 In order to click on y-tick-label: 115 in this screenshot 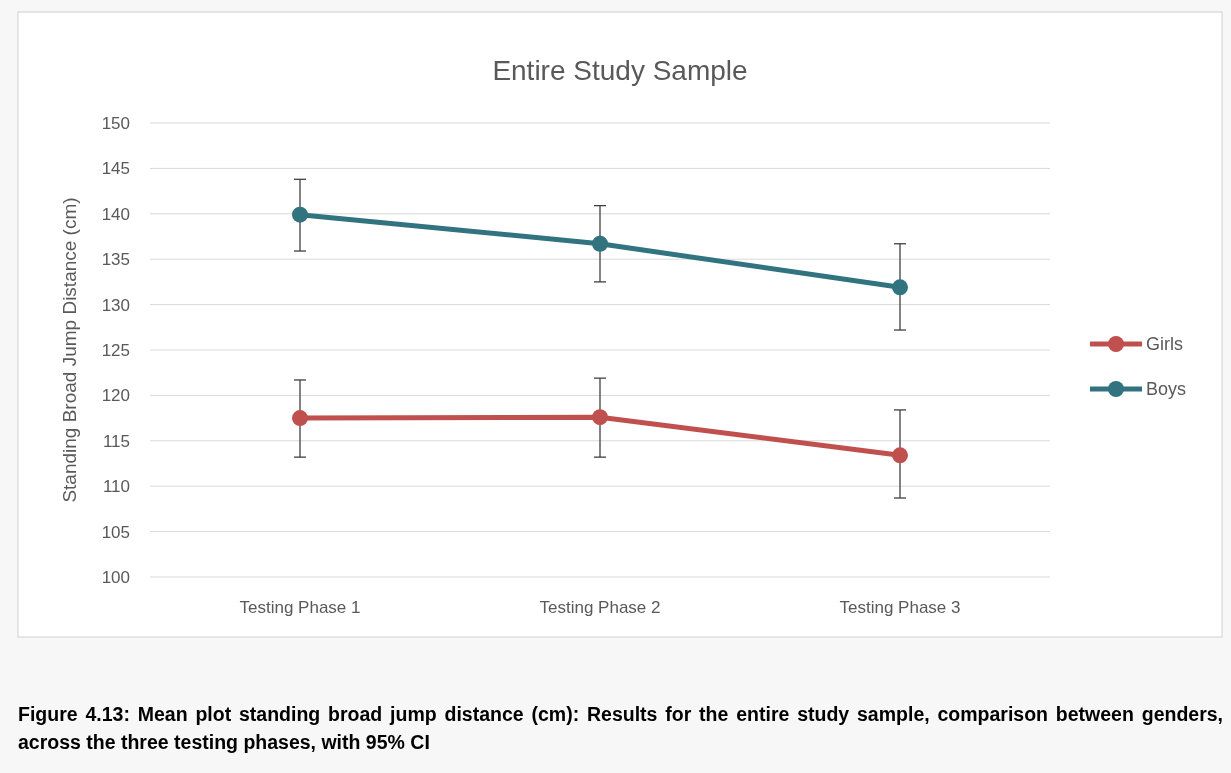, I will do `click(116, 441)`.